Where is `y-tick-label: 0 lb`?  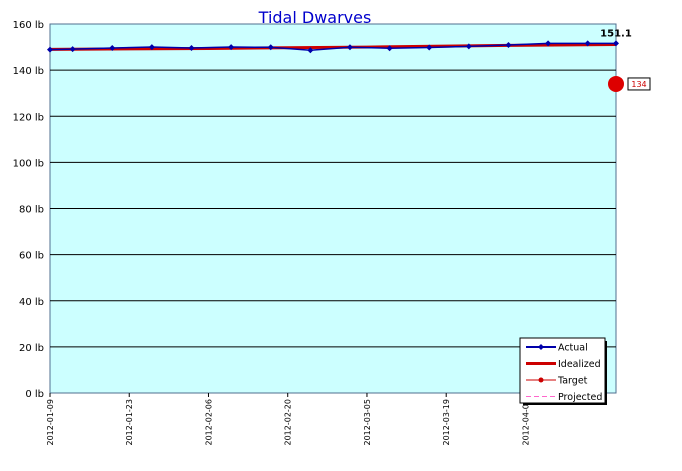 y-tick-label: 0 lb is located at coordinates (34, 394).